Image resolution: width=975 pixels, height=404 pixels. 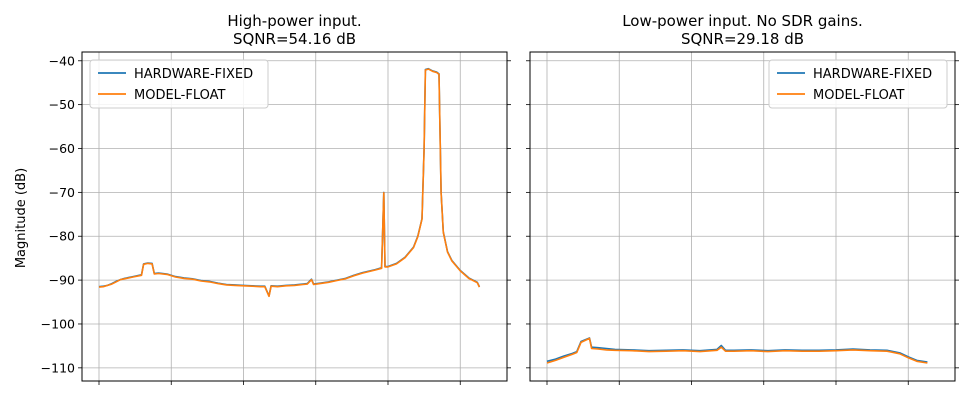 What do you see at coordinates (62, 104) in the screenshot?
I see `y-tick-label: −50` at bounding box center [62, 104].